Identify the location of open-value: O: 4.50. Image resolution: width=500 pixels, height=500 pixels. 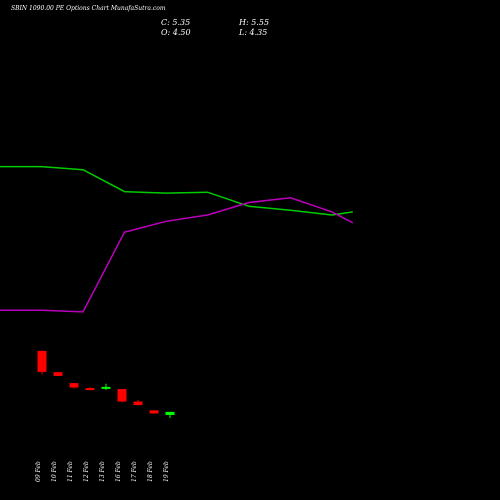
(176, 32).